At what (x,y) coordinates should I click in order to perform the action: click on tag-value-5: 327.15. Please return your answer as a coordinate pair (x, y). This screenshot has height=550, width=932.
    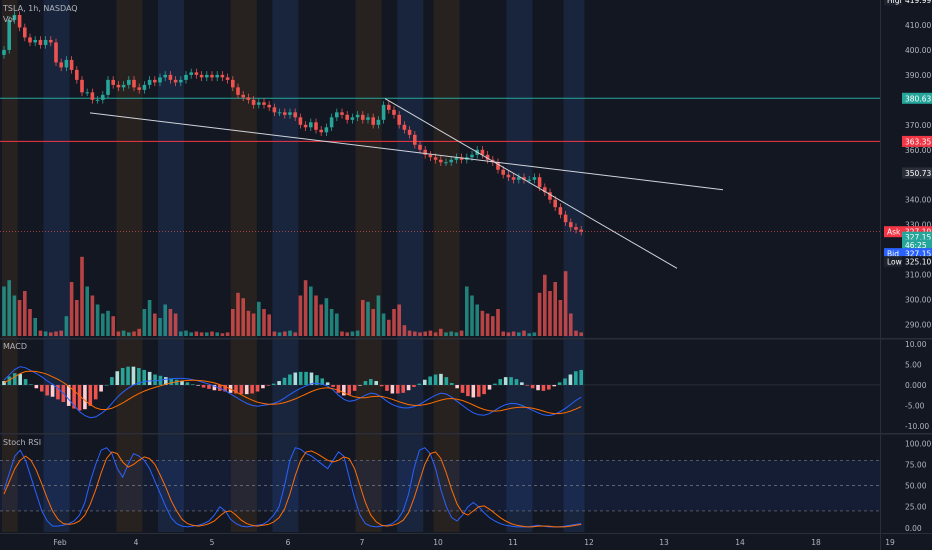
    Looking at the image, I should click on (918, 237).